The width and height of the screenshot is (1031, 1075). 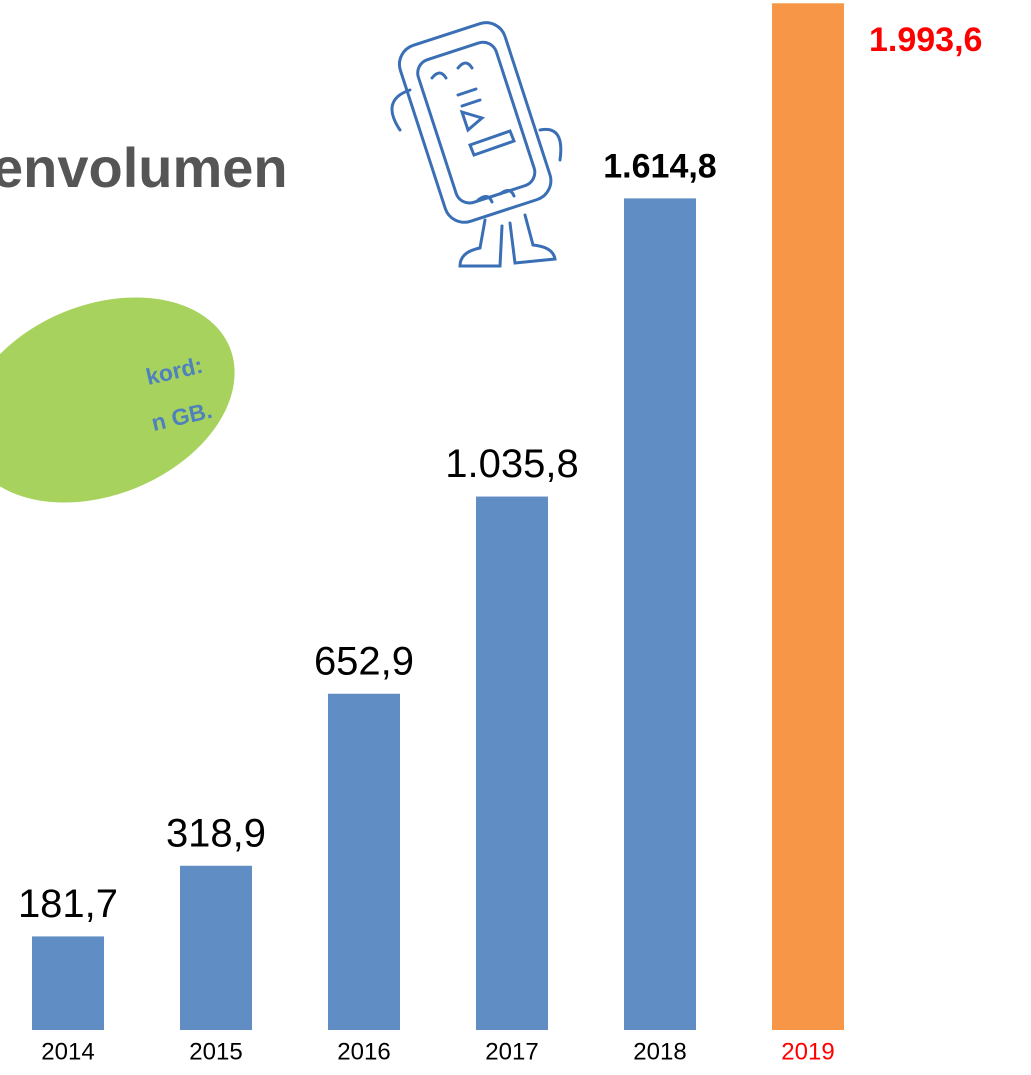 I want to click on value-label: 181,7, so click(x=68, y=904).